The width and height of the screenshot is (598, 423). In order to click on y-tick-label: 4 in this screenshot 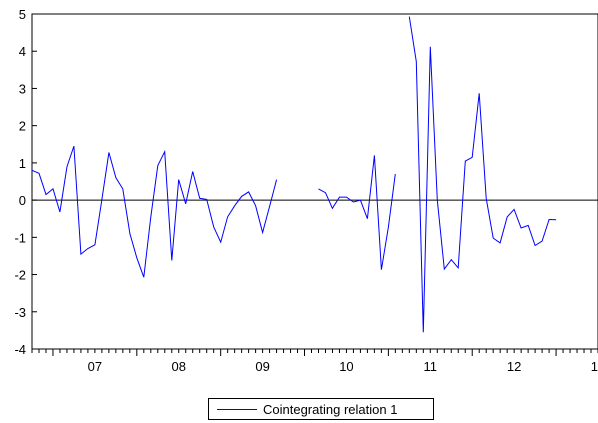, I will do `click(22, 51)`.